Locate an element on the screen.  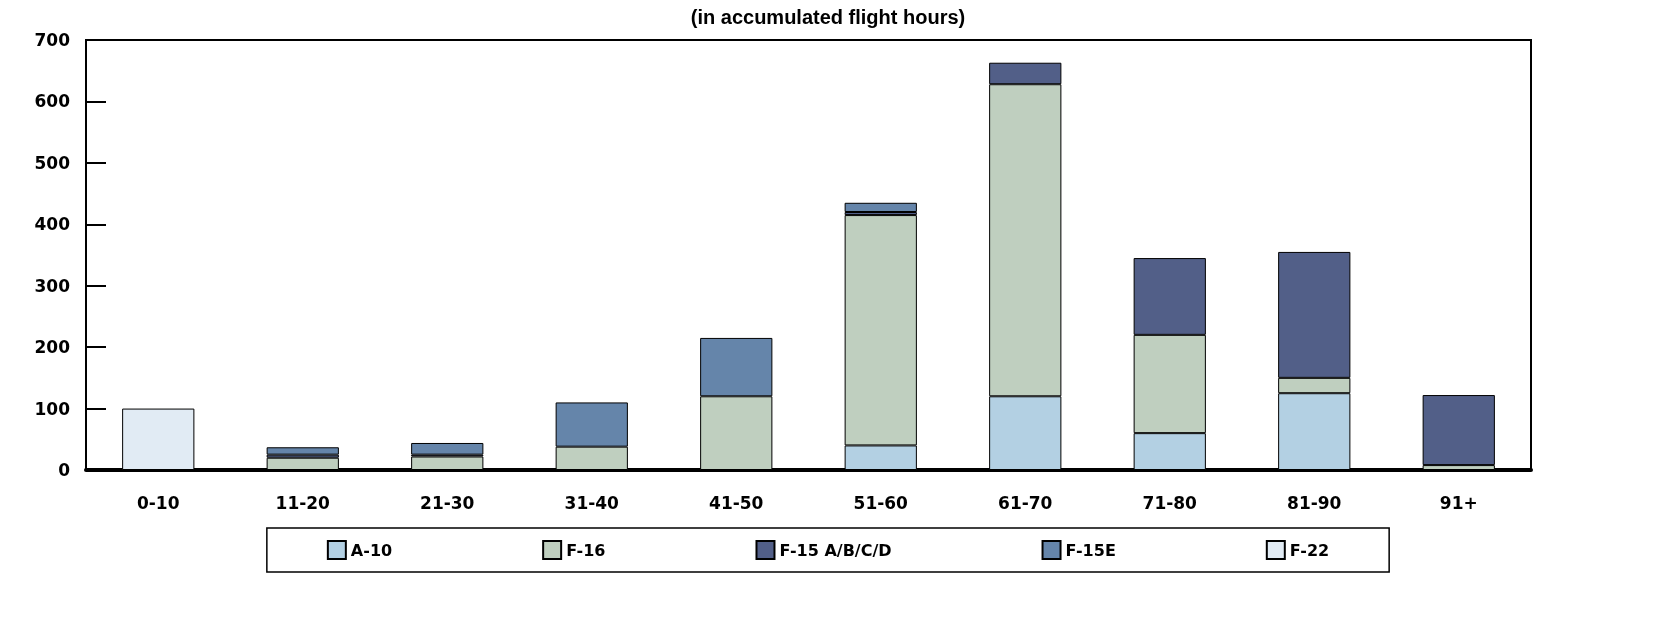
y-tick-label: 300 is located at coordinates (52, 285).